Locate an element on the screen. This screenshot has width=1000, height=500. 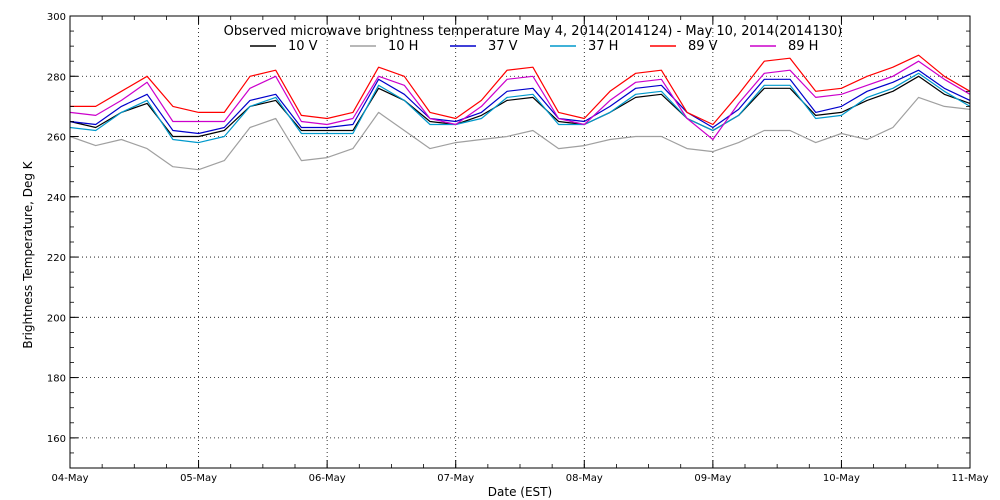
legend: 10 V 10 H 37 V 37 H 89 V 89 H is located at coordinates (534, 46).